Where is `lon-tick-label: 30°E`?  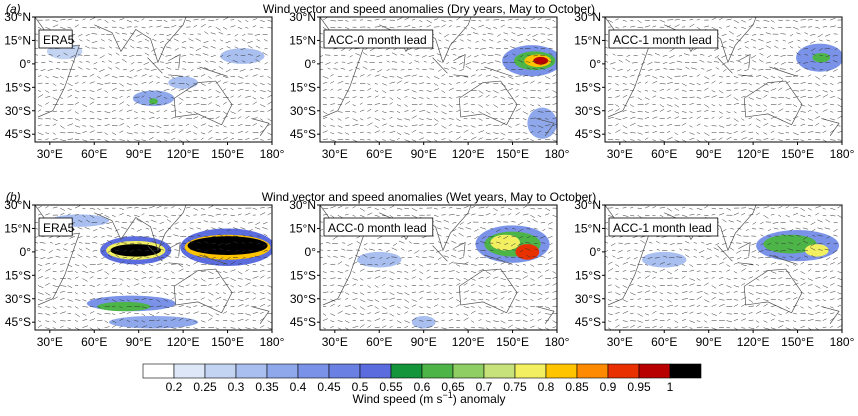 lon-tick-label: 30°E is located at coordinates (335, 154).